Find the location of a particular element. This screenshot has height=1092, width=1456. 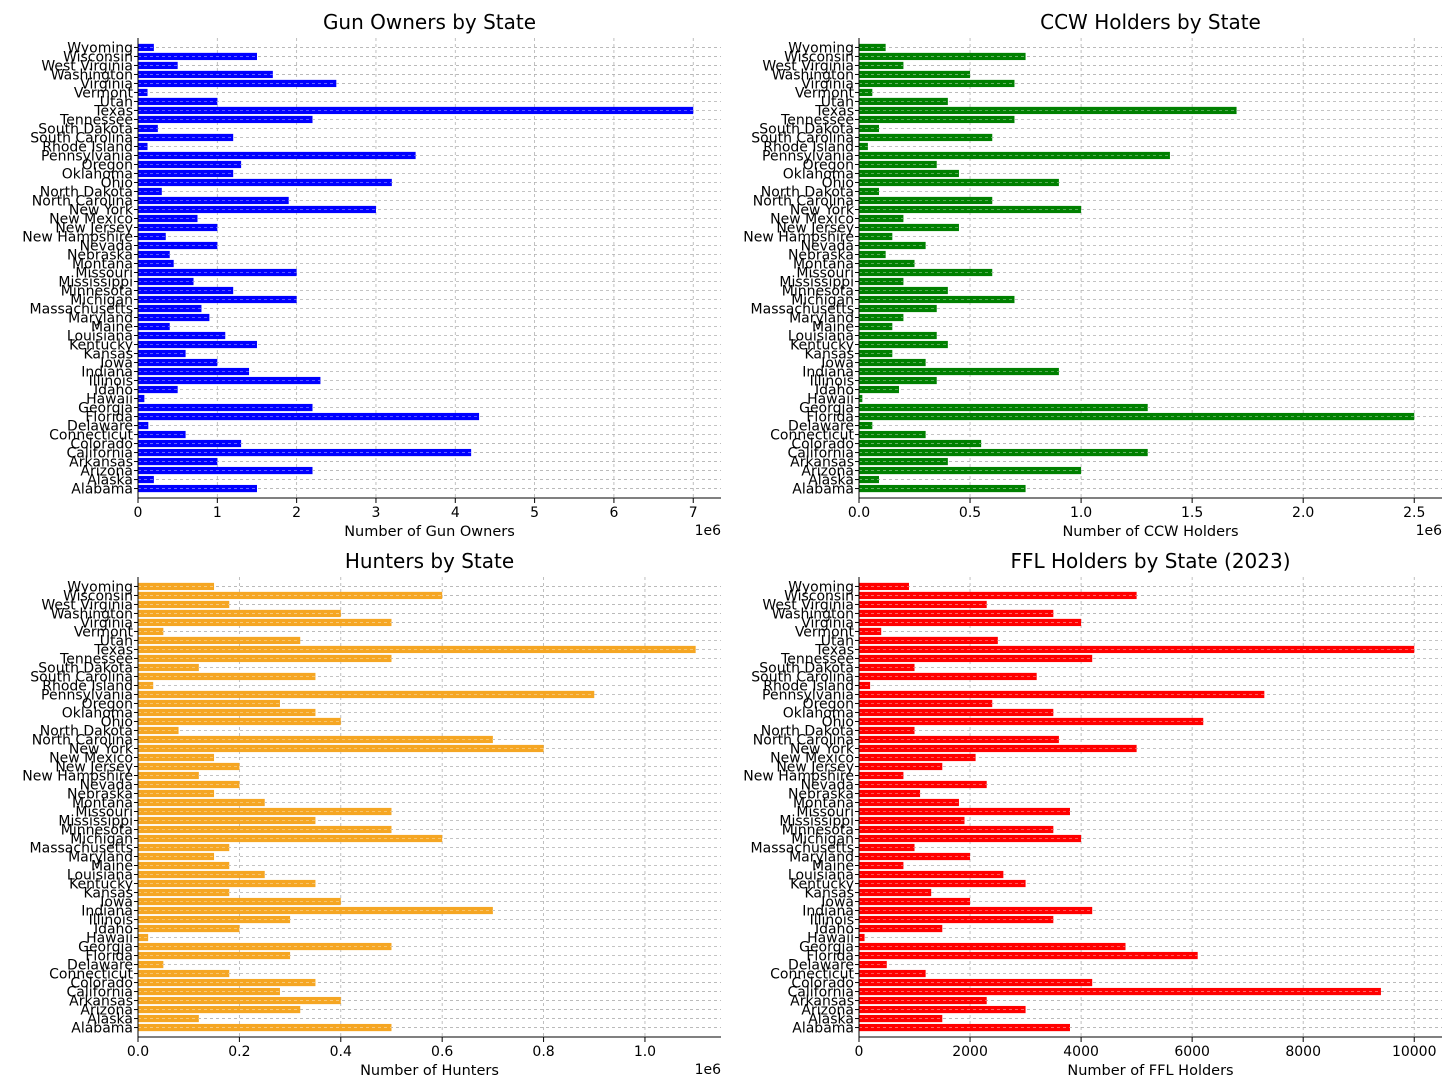

hunters-bar-iowa is located at coordinates (239, 901).